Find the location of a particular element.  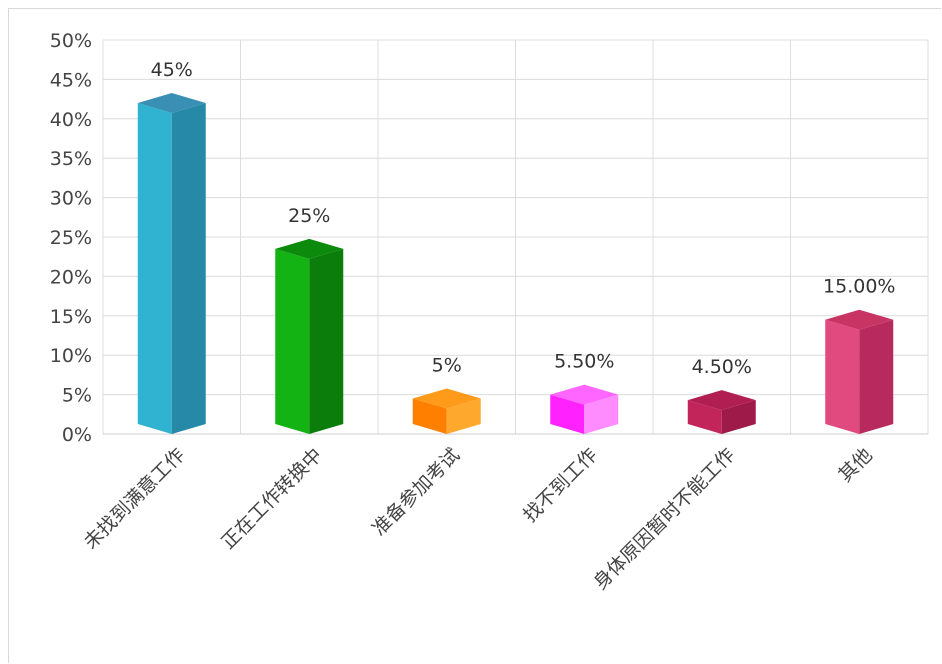

data-label: 25% is located at coordinates (309, 216).